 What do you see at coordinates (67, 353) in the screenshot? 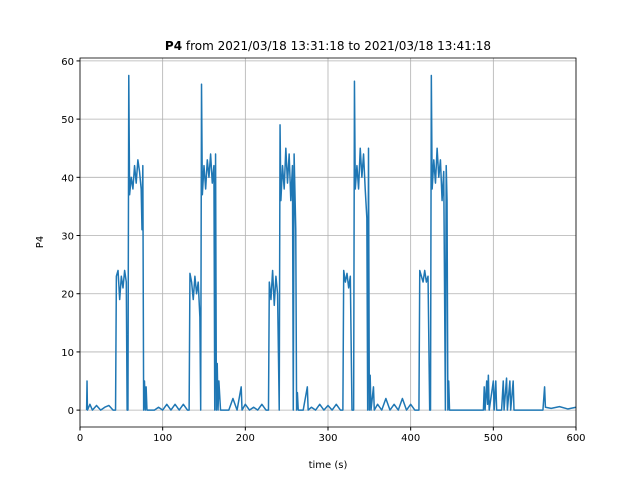
I see `y-tick-label: 10` at bounding box center [67, 353].